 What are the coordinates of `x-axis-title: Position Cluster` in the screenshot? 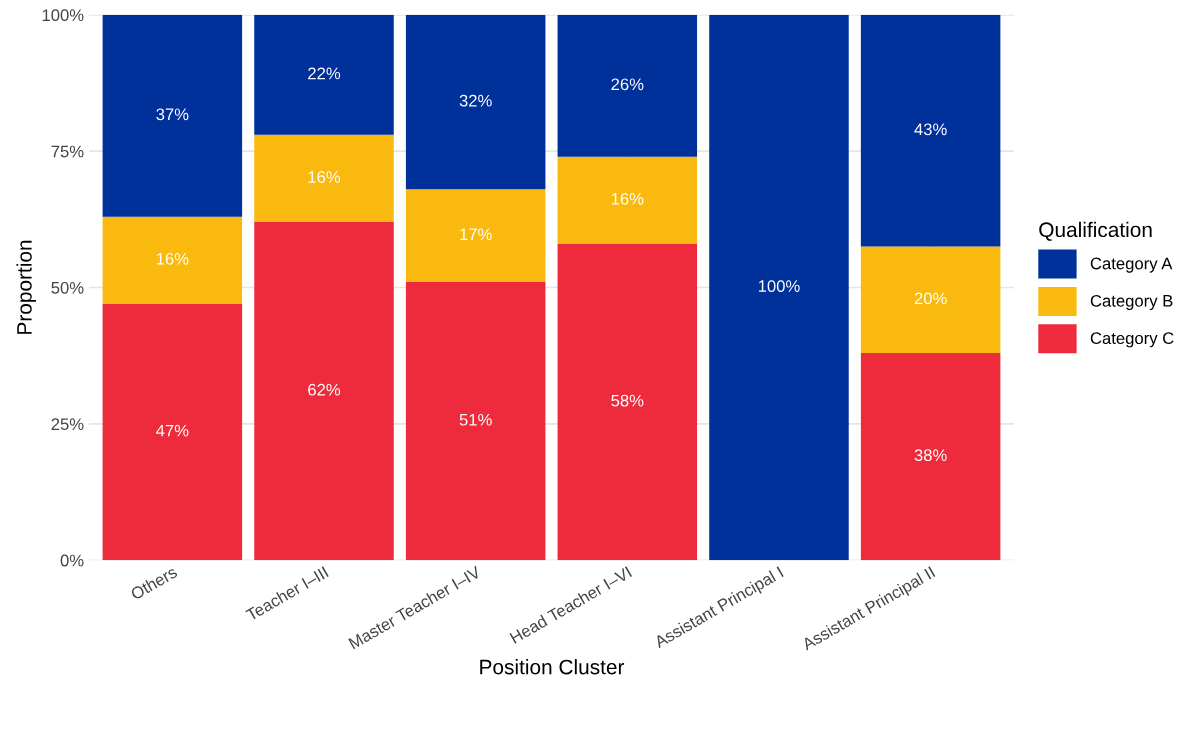 It's located at (552, 667).